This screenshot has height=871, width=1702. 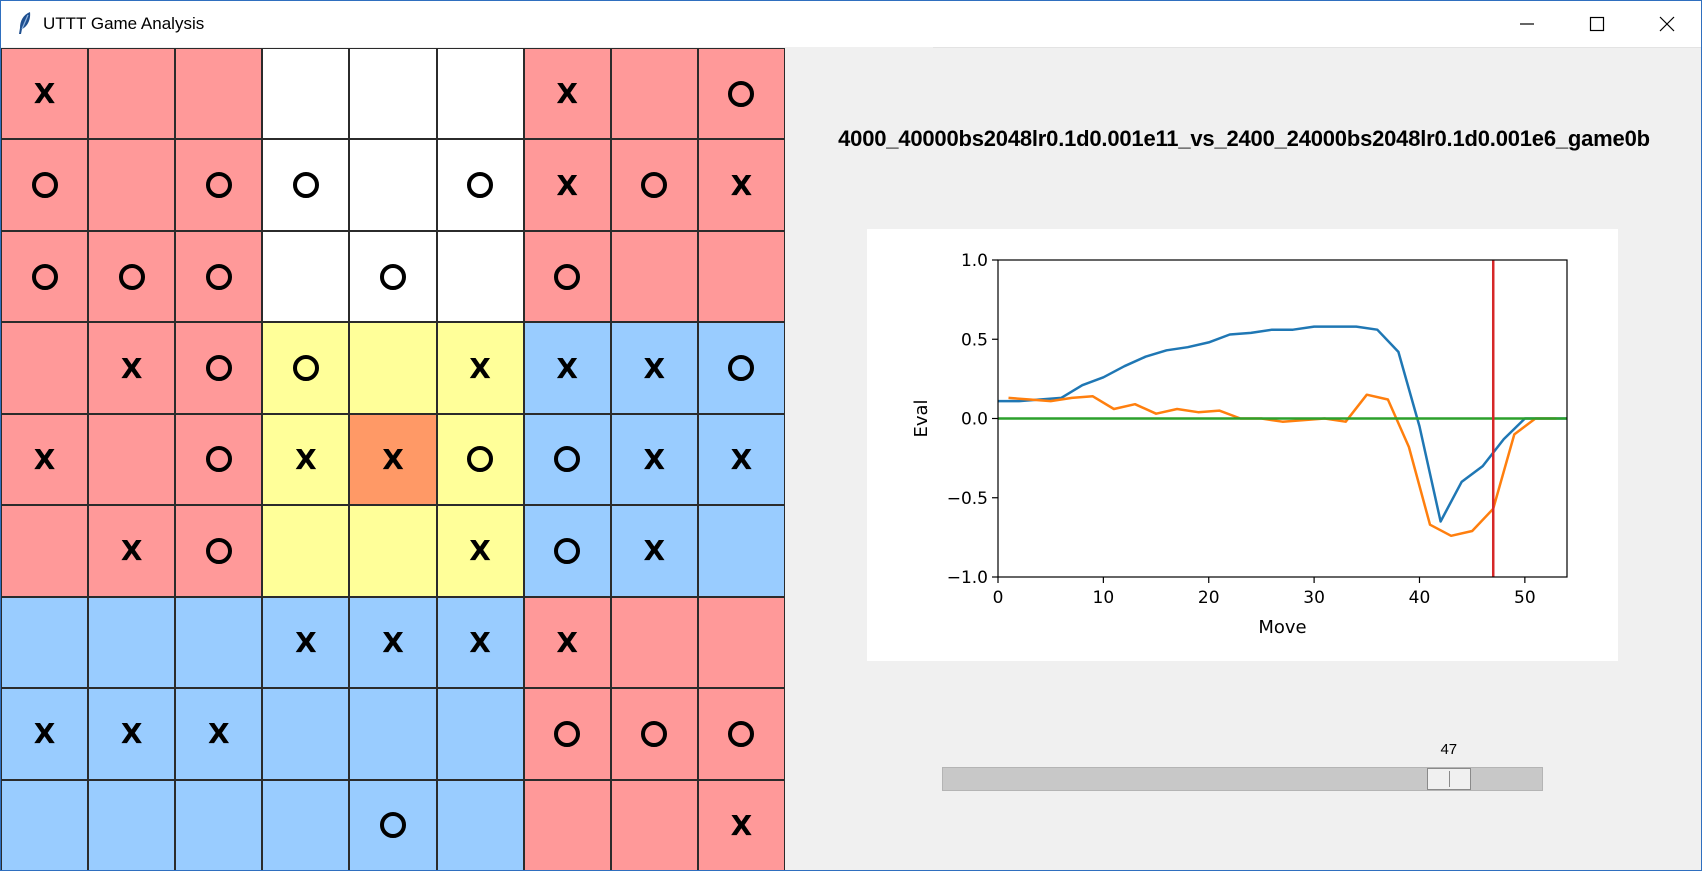 What do you see at coordinates (851, 24) in the screenshot?
I see `title-bar: UTTT Game Analysis` at bounding box center [851, 24].